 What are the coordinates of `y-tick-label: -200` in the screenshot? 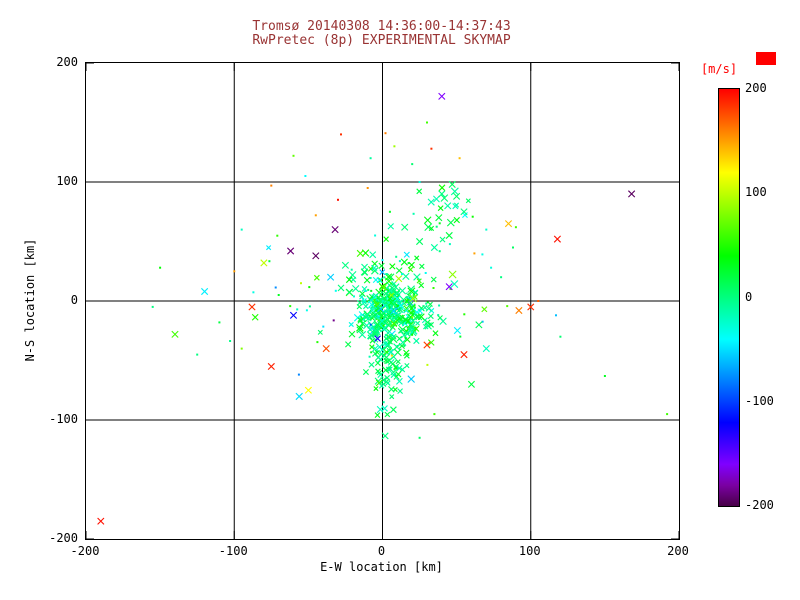 It's located at (63, 538).